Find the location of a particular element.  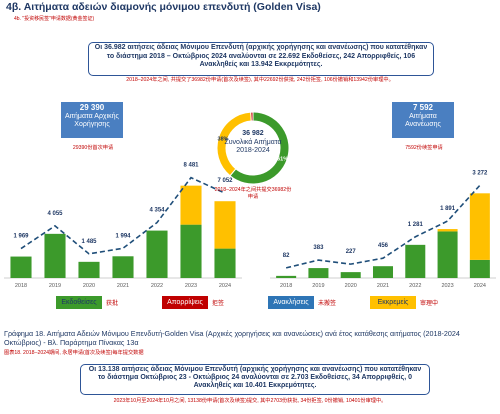

initial-bar-pending-2023 is located at coordinates (191, 205).